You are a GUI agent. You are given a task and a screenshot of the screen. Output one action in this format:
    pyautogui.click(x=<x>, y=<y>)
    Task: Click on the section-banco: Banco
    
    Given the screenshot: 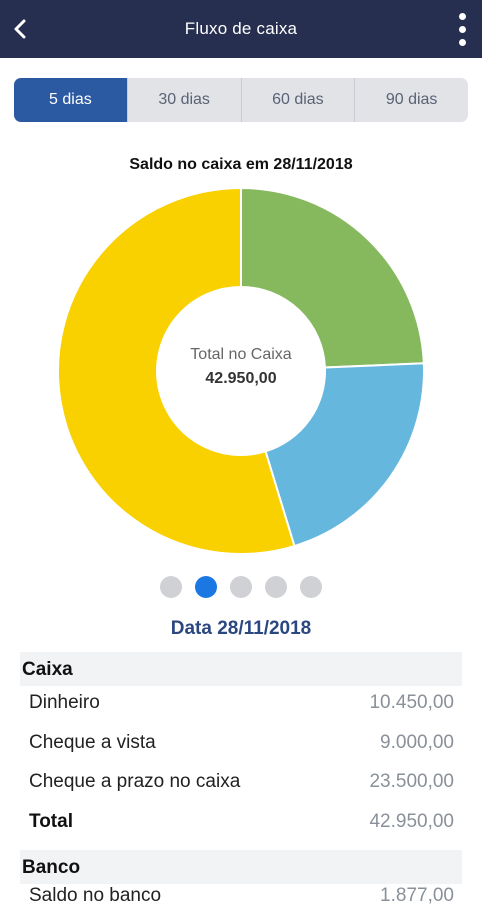 What is the action you would take?
    pyautogui.click(x=241, y=867)
    